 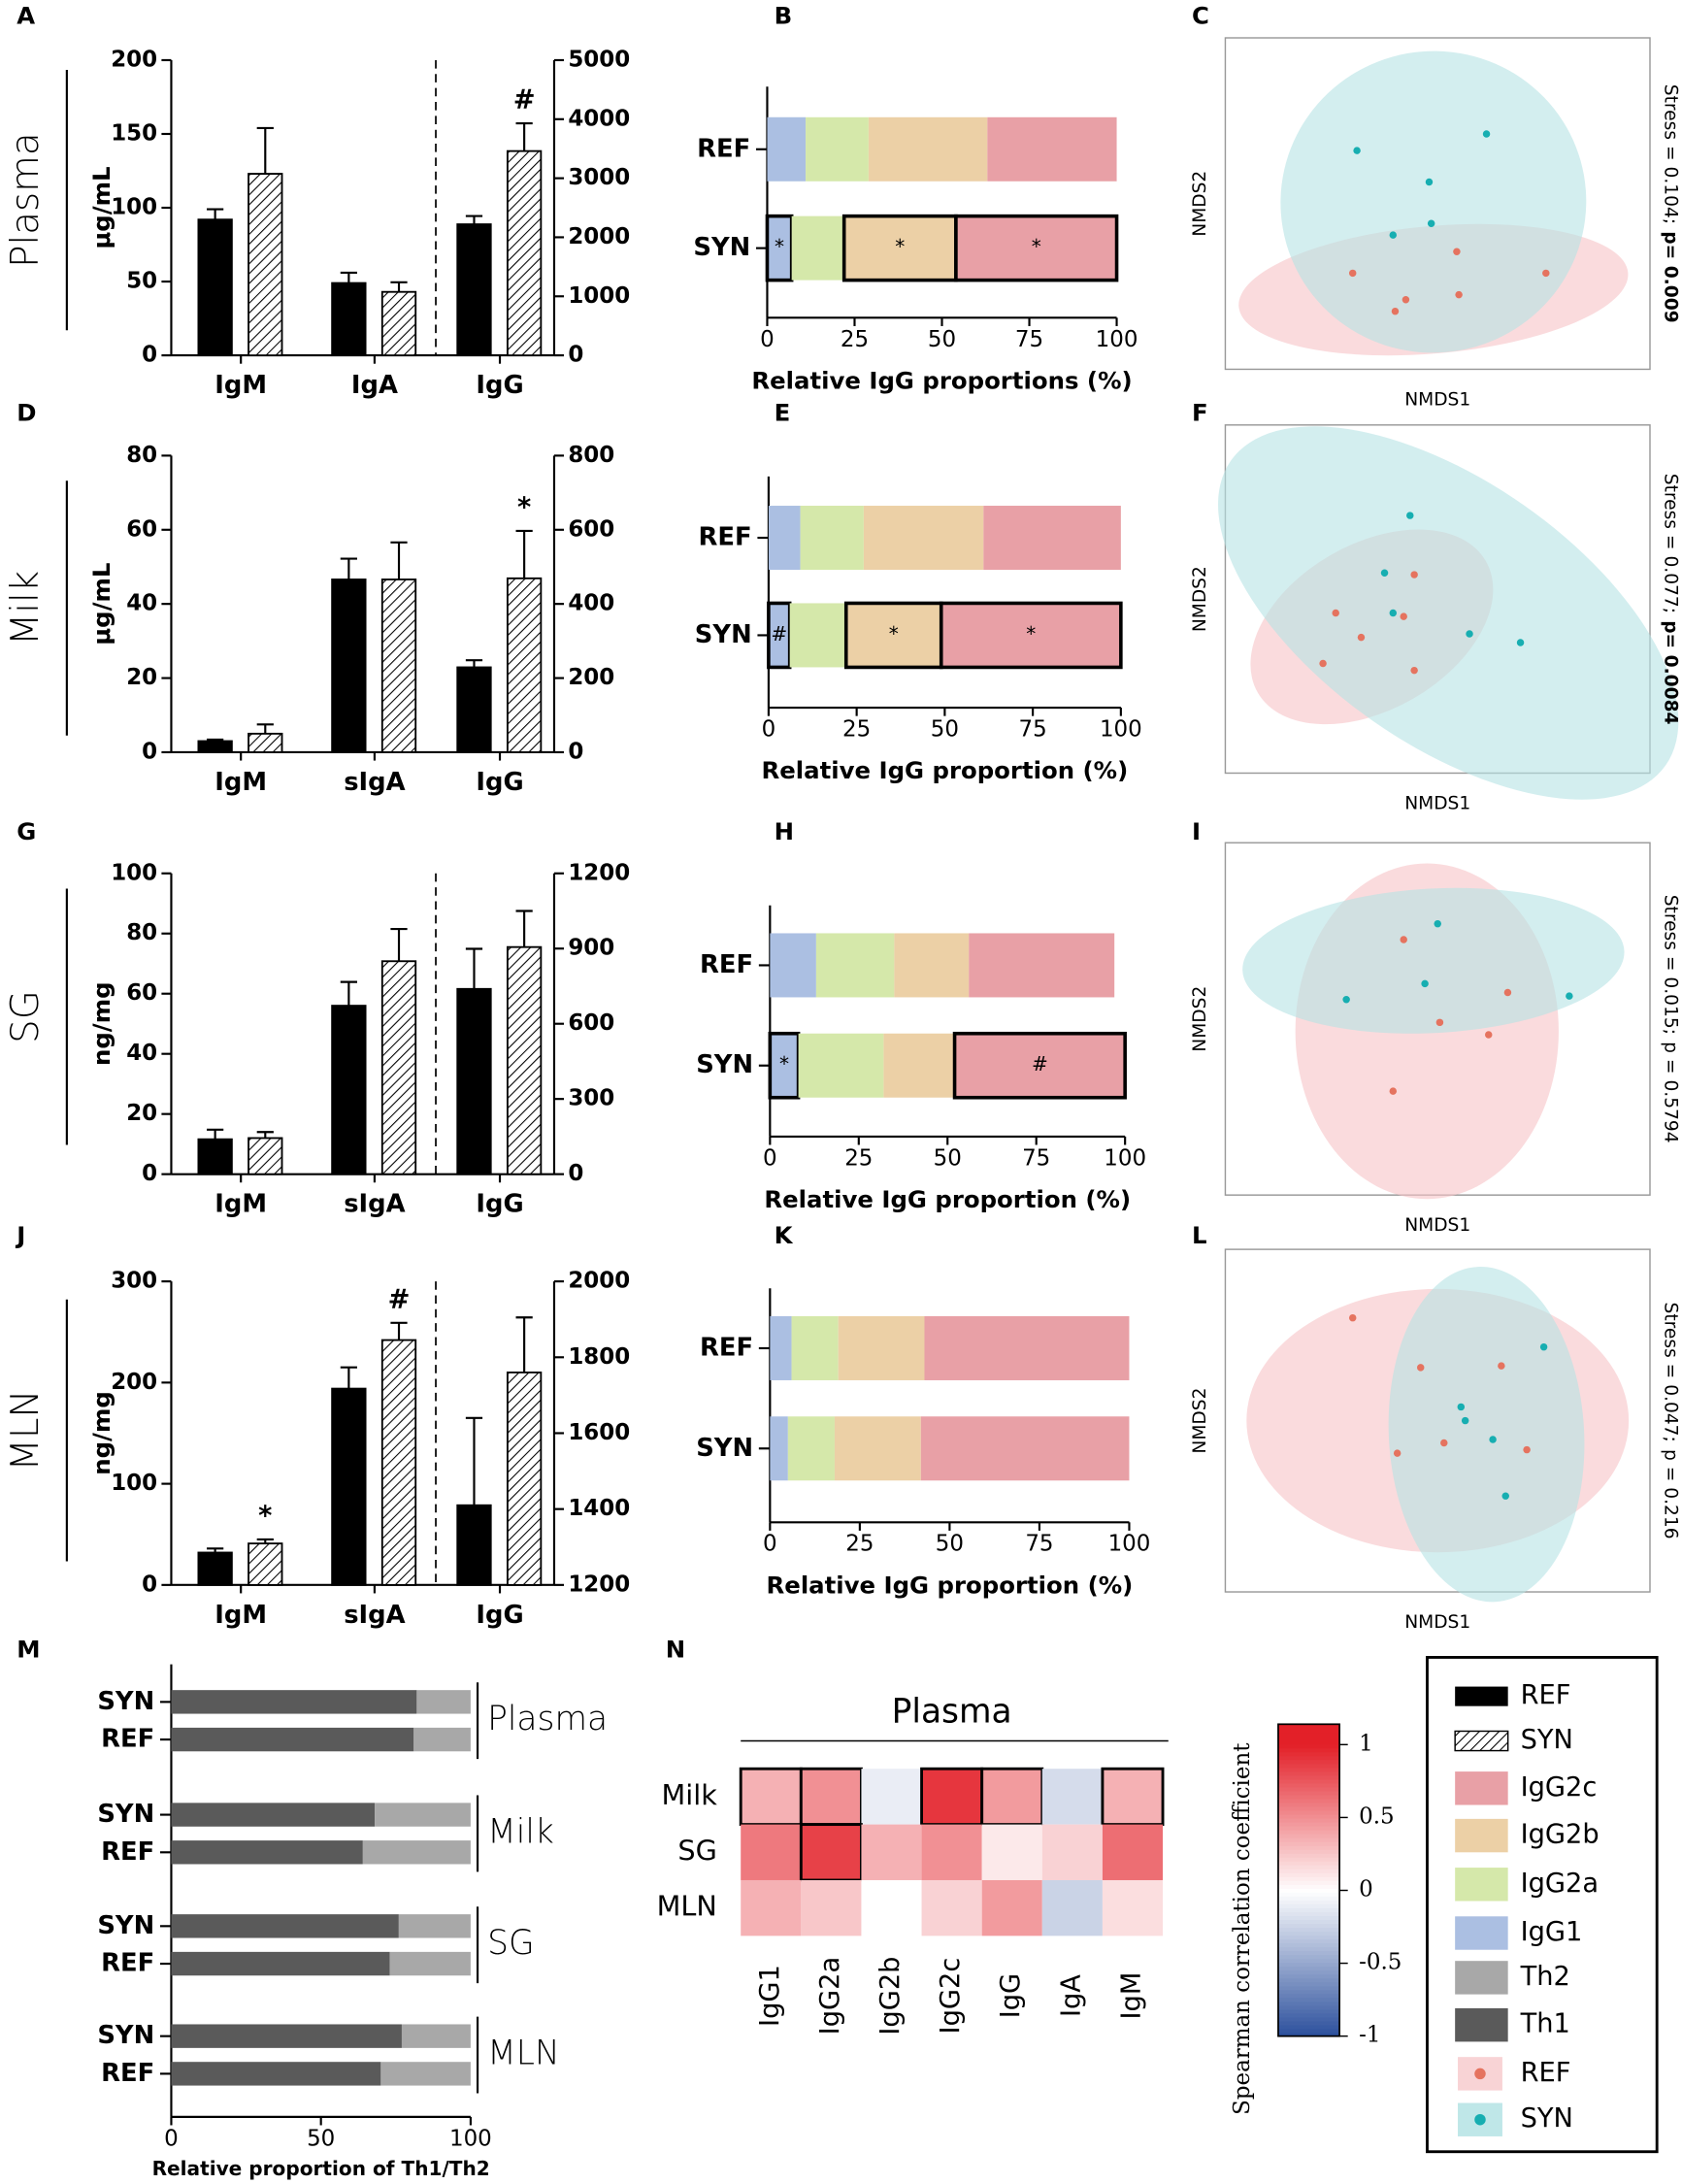 What do you see at coordinates (830, 1996) in the screenshot?
I see `column-label: IgG2a` at bounding box center [830, 1996].